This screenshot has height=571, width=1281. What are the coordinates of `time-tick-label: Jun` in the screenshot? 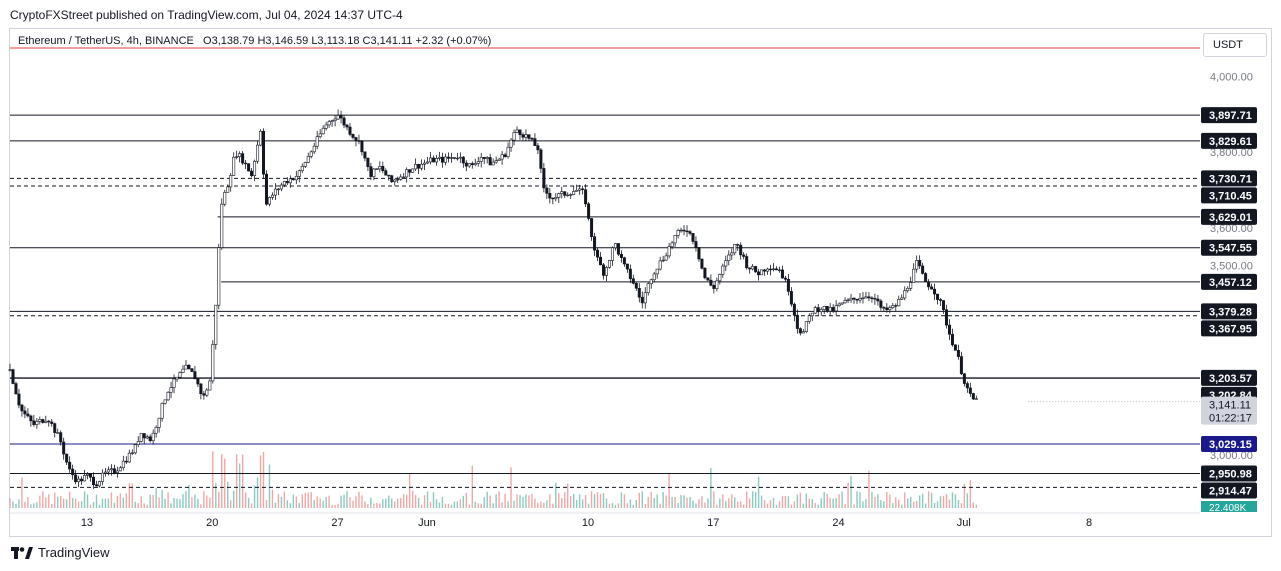 It's located at (427, 523).